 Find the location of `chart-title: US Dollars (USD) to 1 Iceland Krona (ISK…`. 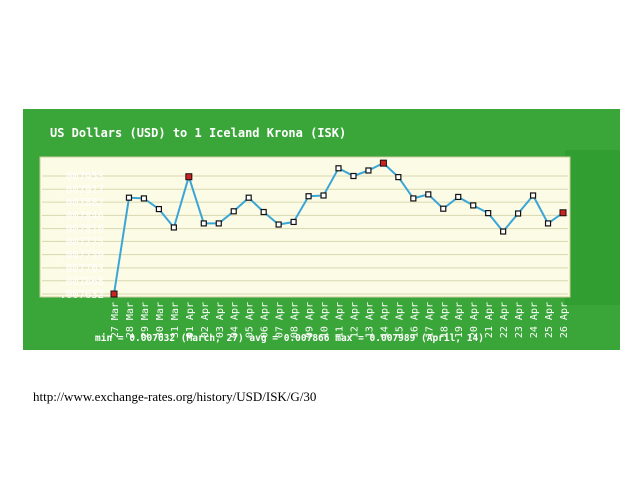

chart-title: US Dollars (USD) to 1 Iceland Krona (ISK… is located at coordinates (198, 133).